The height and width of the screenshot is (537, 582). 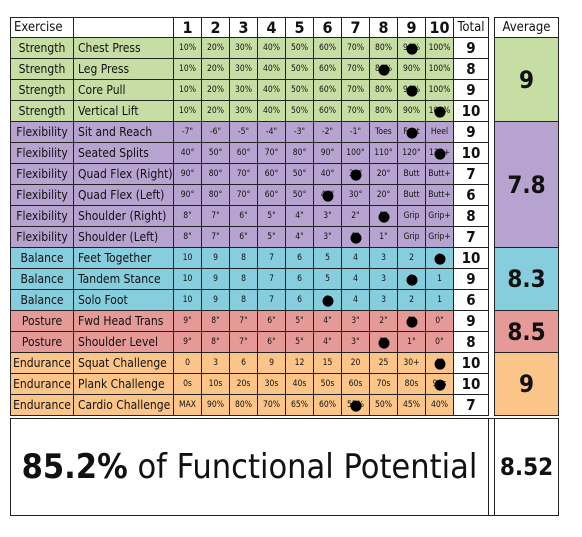 What do you see at coordinates (355, 258) in the screenshot?
I see `level-value: 4` at bounding box center [355, 258].